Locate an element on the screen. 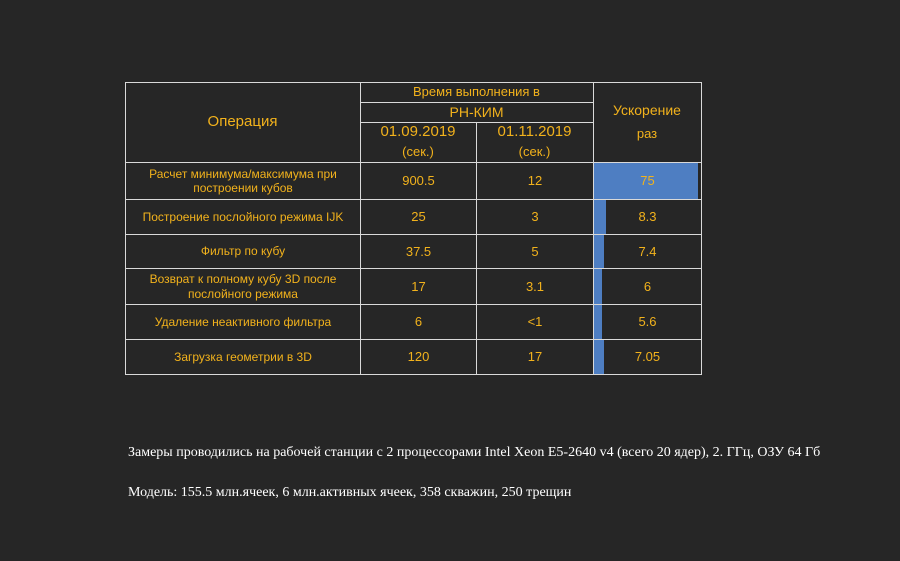  row-speedup-value: 8.3 is located at coordinates (647, 217).